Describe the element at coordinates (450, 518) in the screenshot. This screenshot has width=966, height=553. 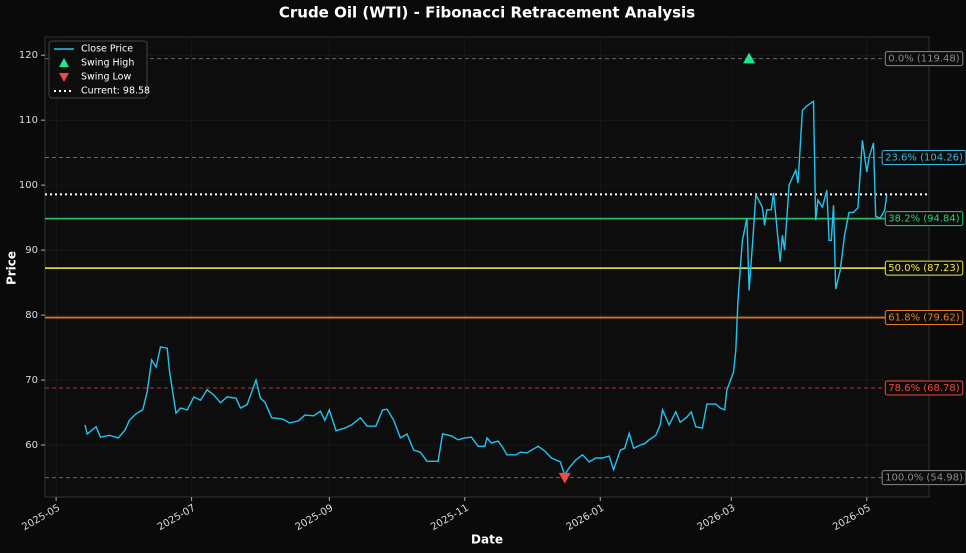
I see `x-tick-label: 2025-11` at that location.